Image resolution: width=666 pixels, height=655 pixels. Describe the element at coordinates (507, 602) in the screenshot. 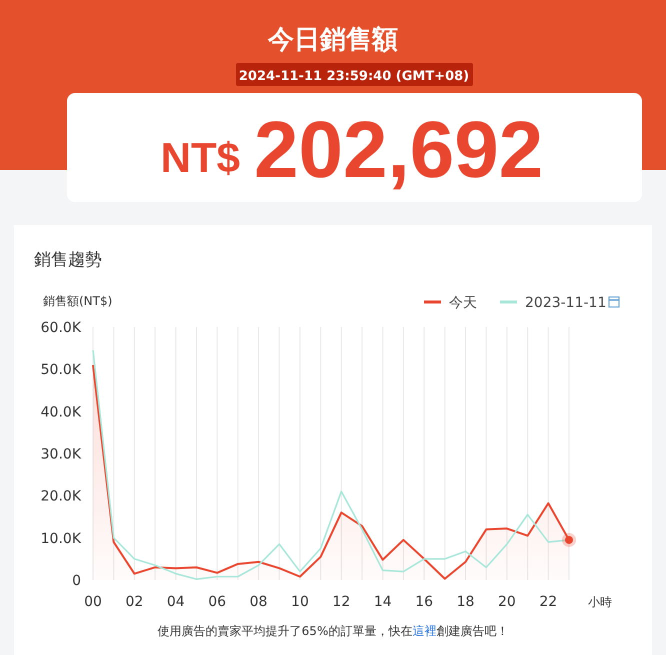

I see `x-tick-label: 20` at that location.